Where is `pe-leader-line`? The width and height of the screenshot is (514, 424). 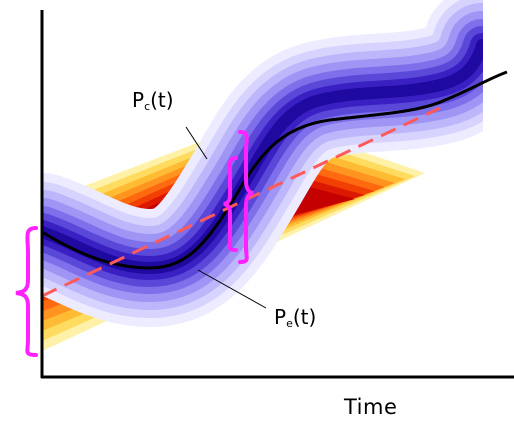 pe-leader-line is located at coordinates (232, 289).